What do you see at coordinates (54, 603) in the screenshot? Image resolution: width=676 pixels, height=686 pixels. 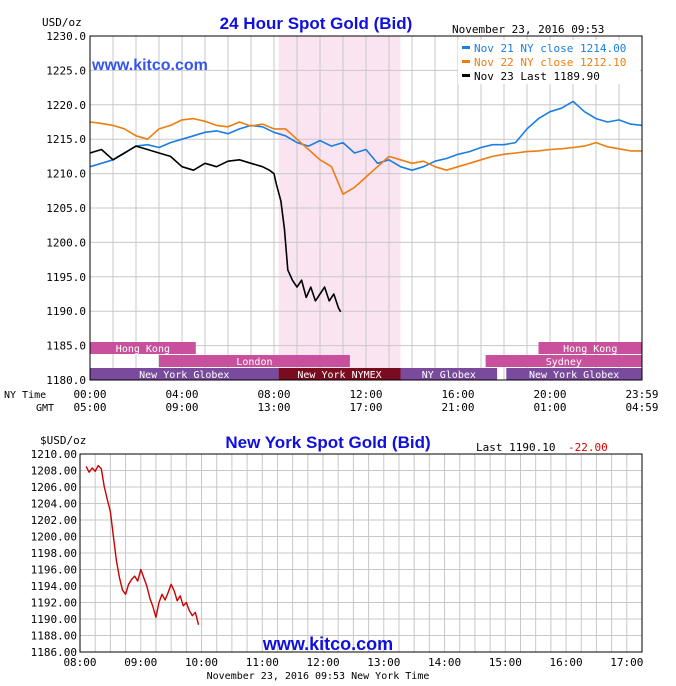 I see `c2-y-tick-label: 1192.00` at bounding box center [54, 603].